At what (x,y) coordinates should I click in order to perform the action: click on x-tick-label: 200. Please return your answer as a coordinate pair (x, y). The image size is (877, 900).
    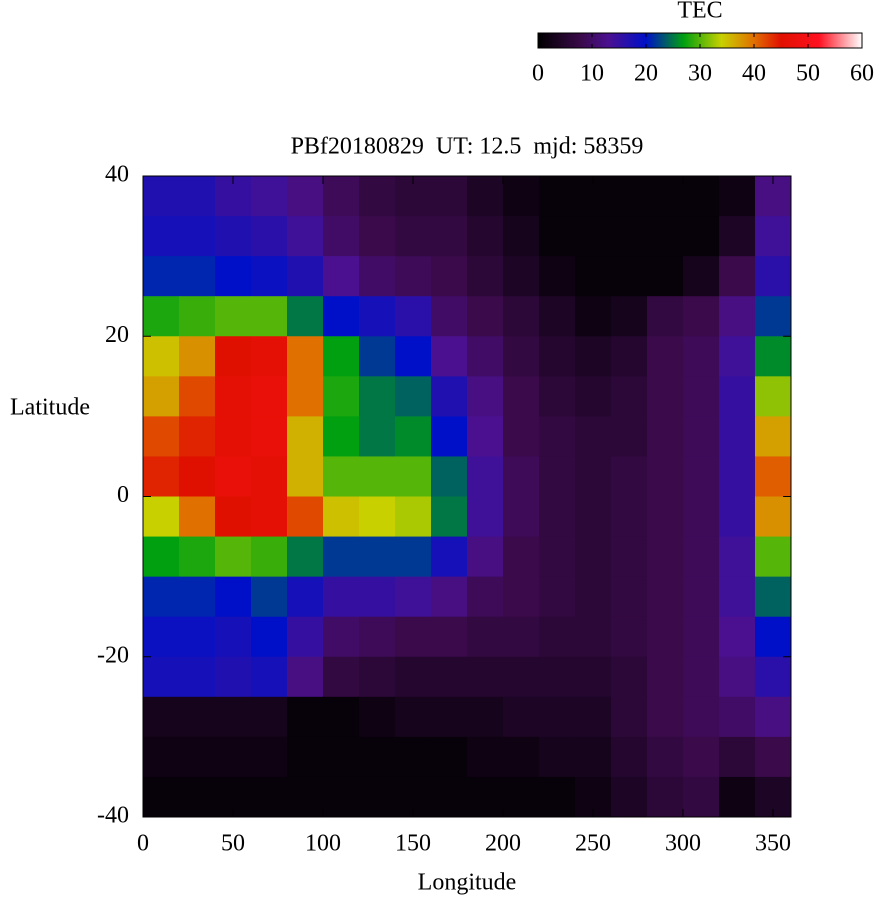
    Looking at the image, I should click on (503, 844).